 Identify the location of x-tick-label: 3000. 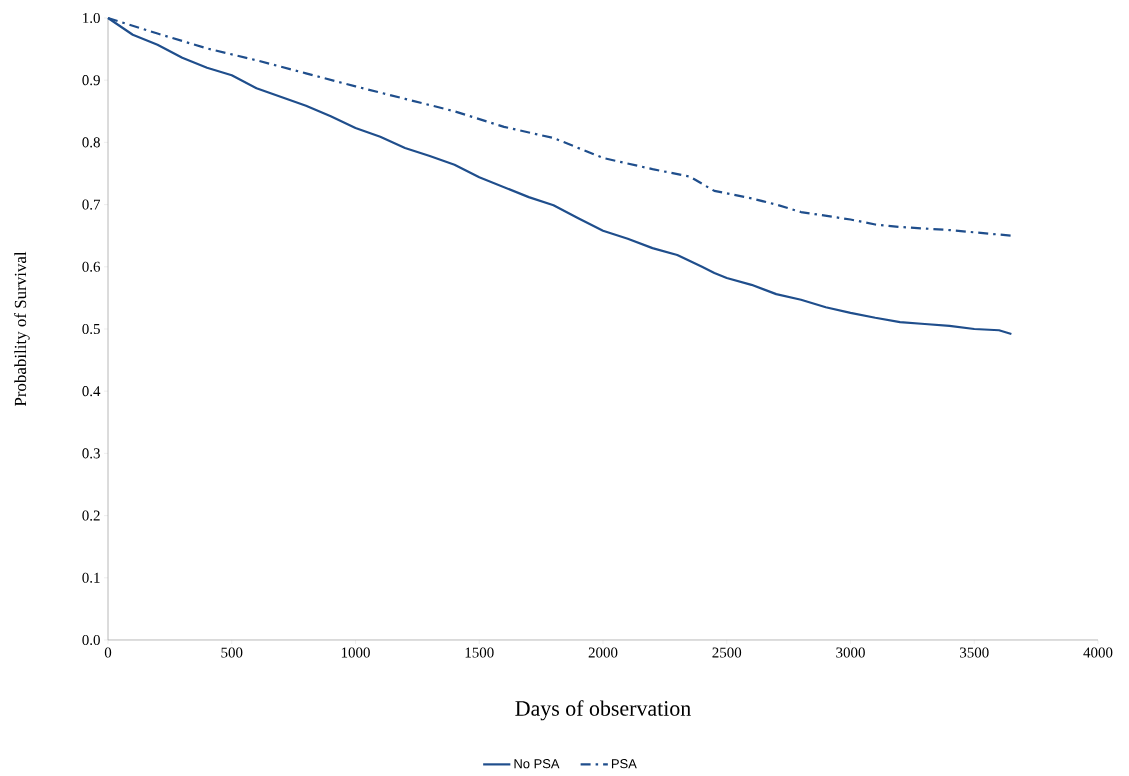
(850, 652).